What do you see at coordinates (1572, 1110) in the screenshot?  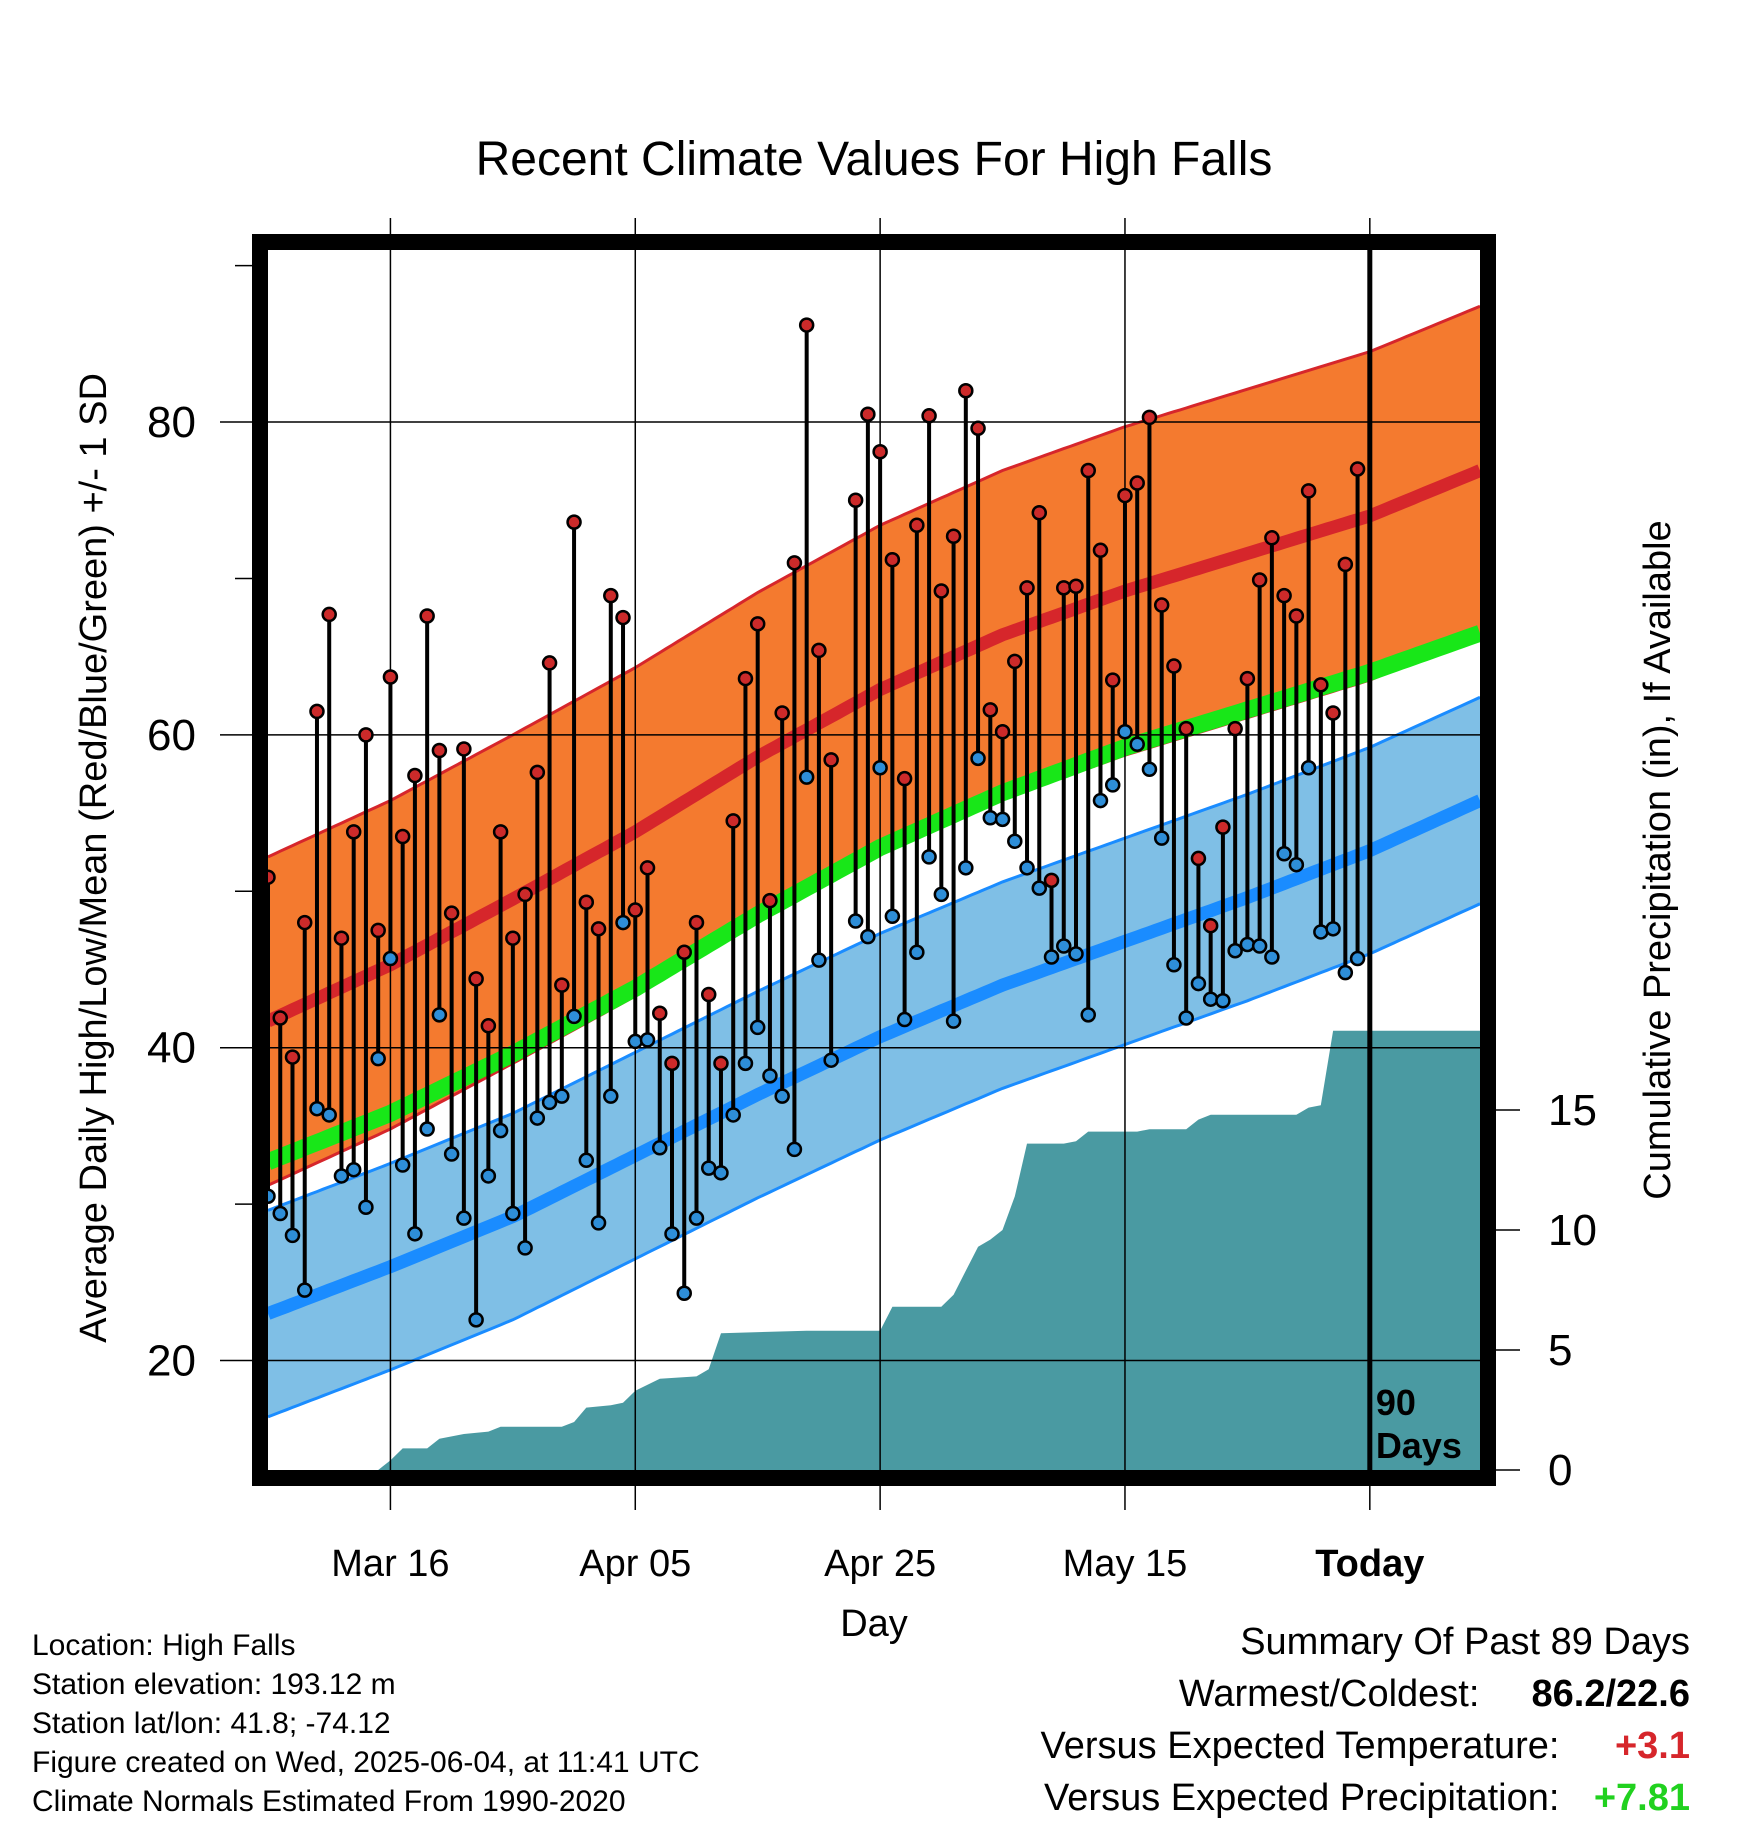 I see `y2-tick-label: 15` at bounding box center [1572, 1110].